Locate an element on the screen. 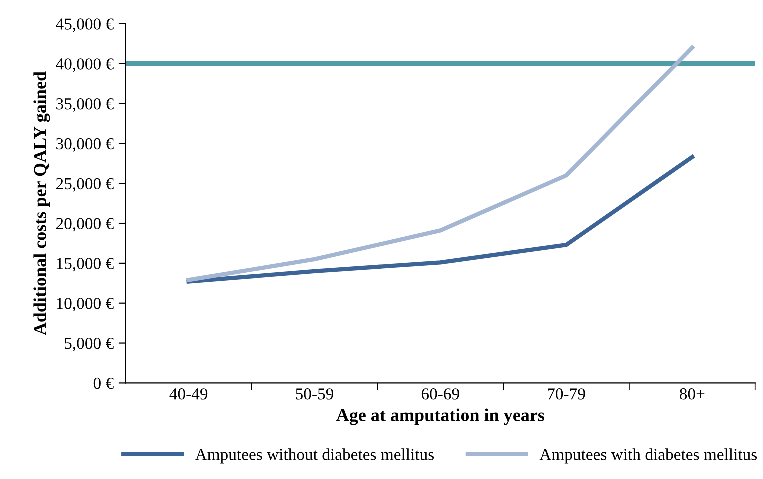  y-tick-label: 30,000 € is located at coordinates (85, 145).